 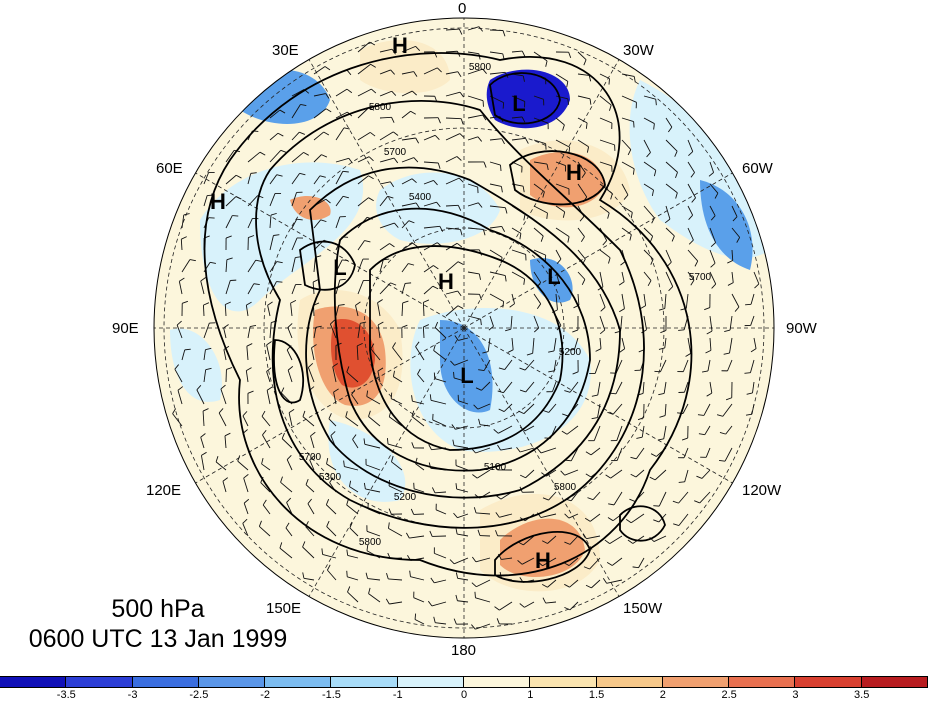 I want to click on colorbar-tick-label: -3, so click(x=132, y=695).